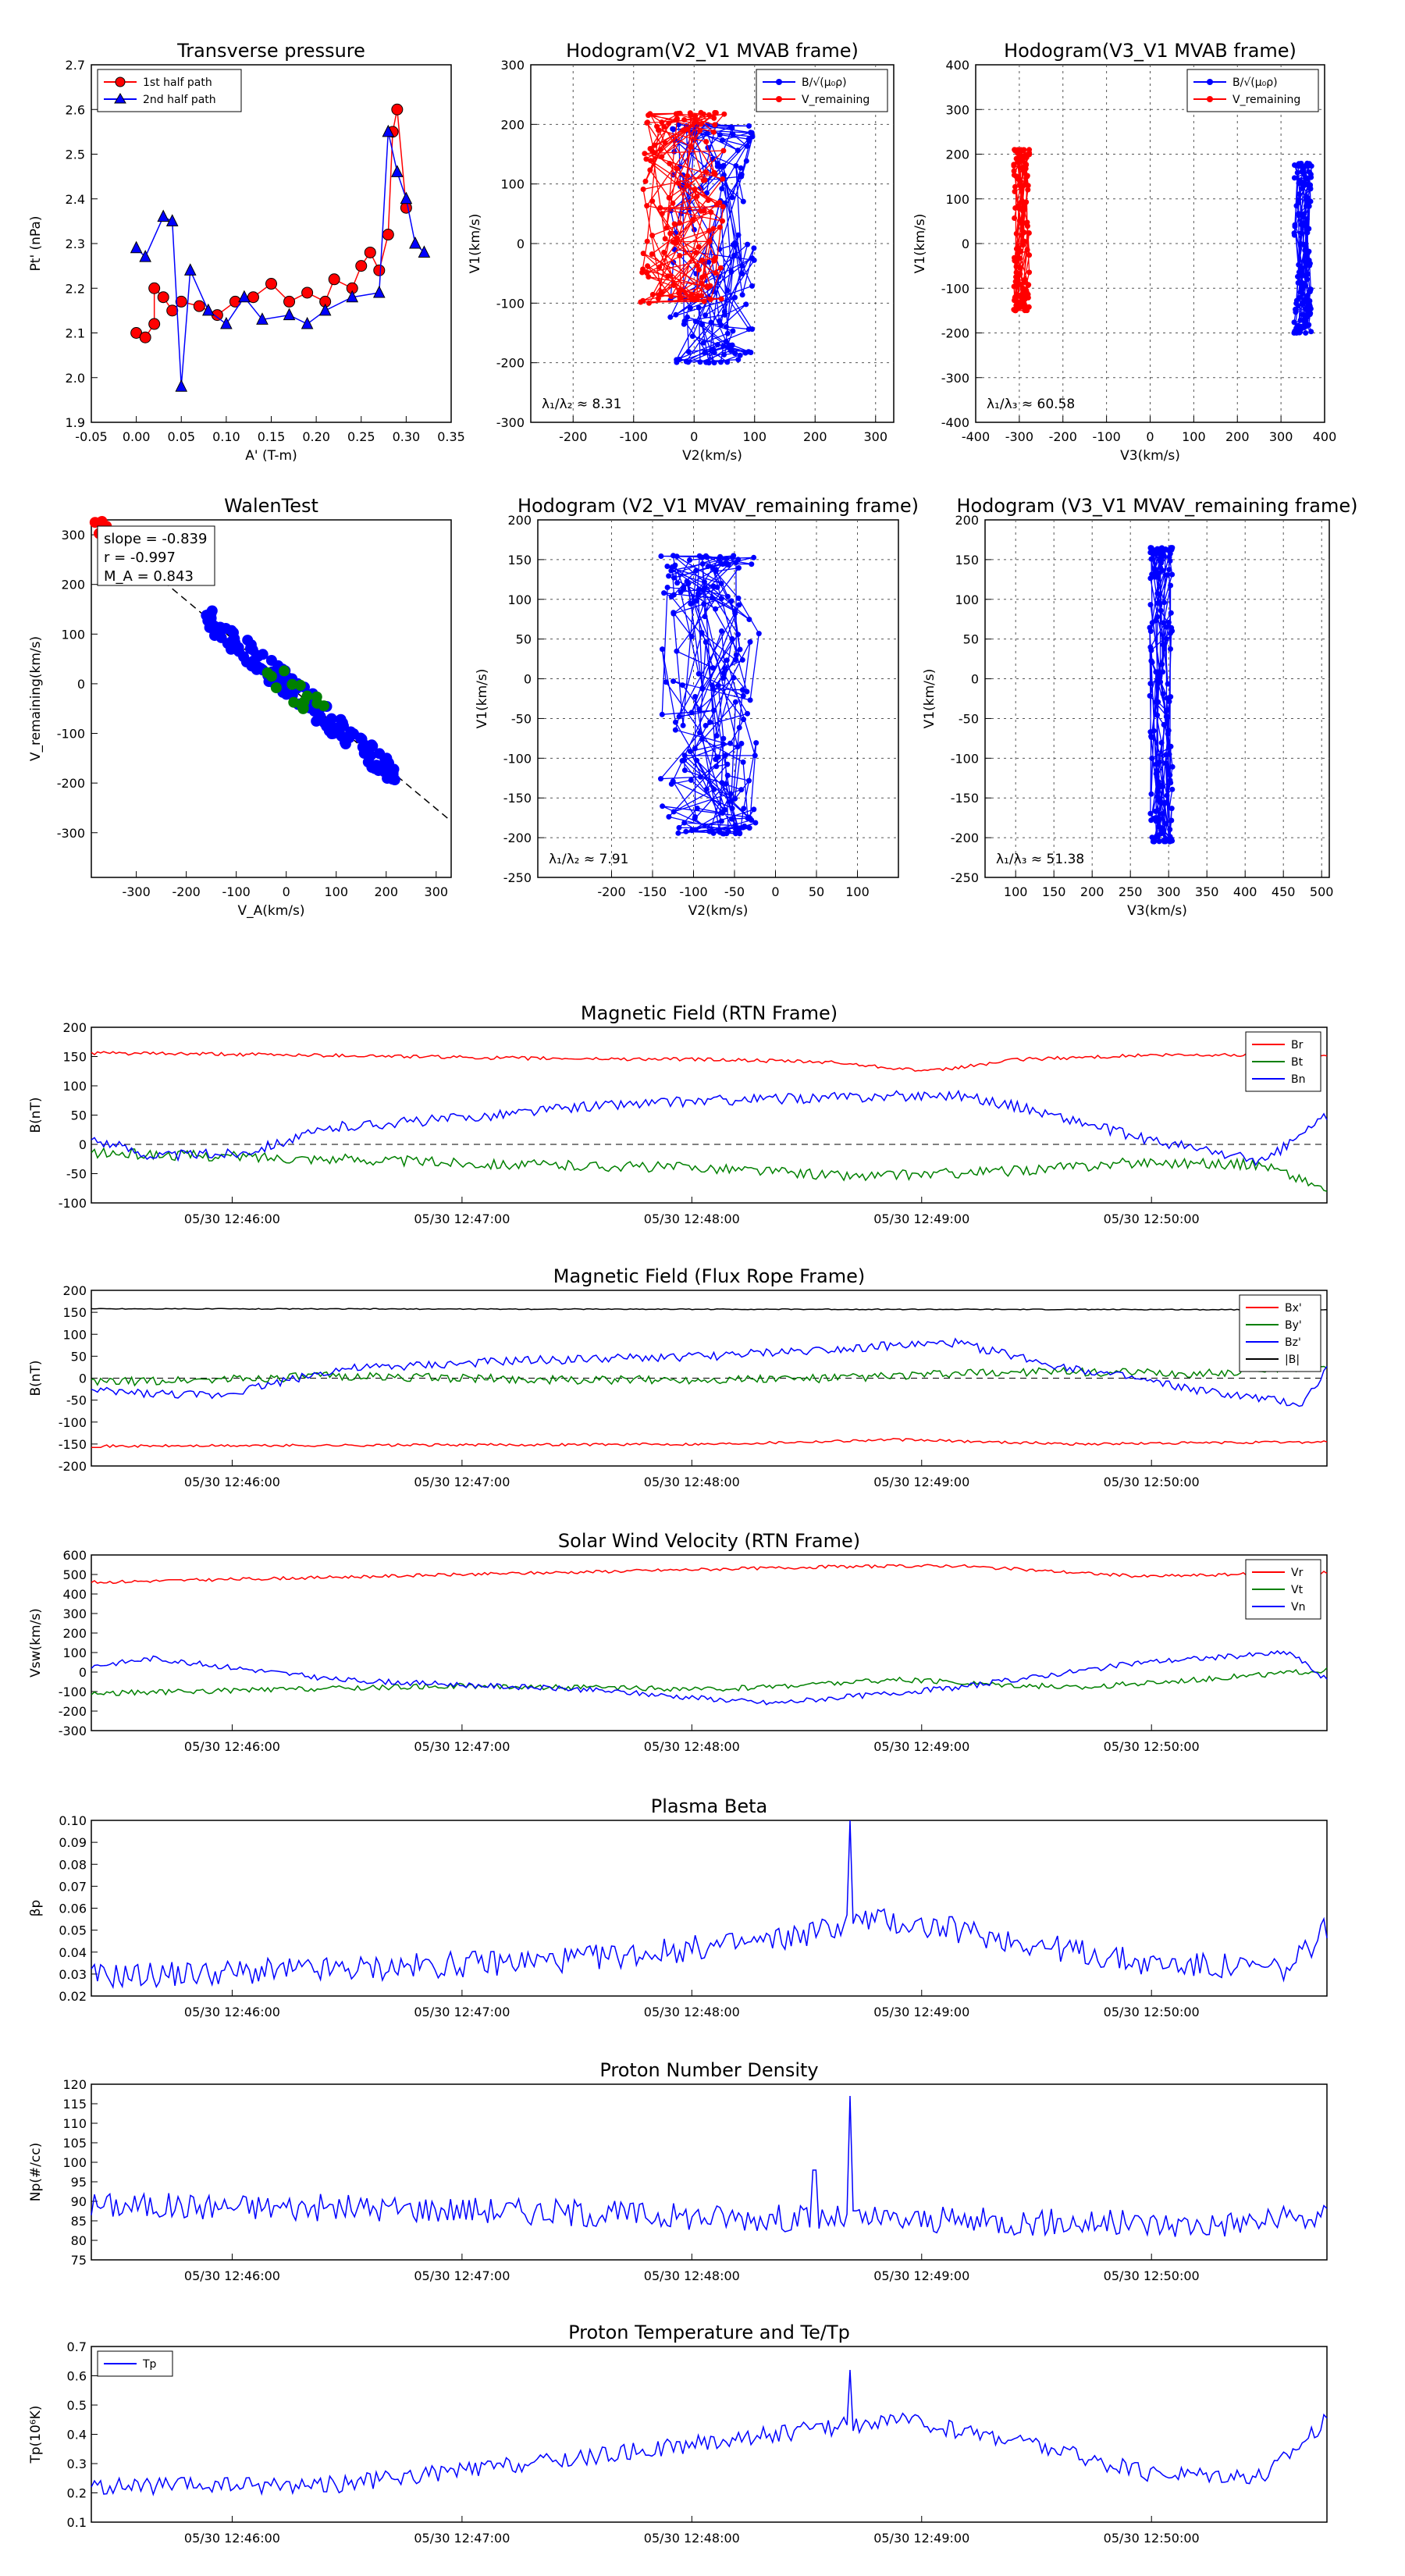 The height and width of the screenshot is (2576, 1405). Describe the element at coordinates (73, 1975) in the screenshot. I see `y-tick-label: 0.03` at that location.